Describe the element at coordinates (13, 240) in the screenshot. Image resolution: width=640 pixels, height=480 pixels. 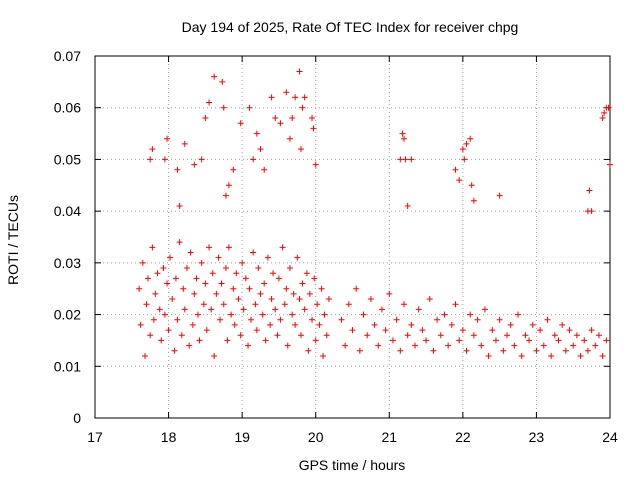
I see `y-axis-title: ROTI / TECUs` at that location.